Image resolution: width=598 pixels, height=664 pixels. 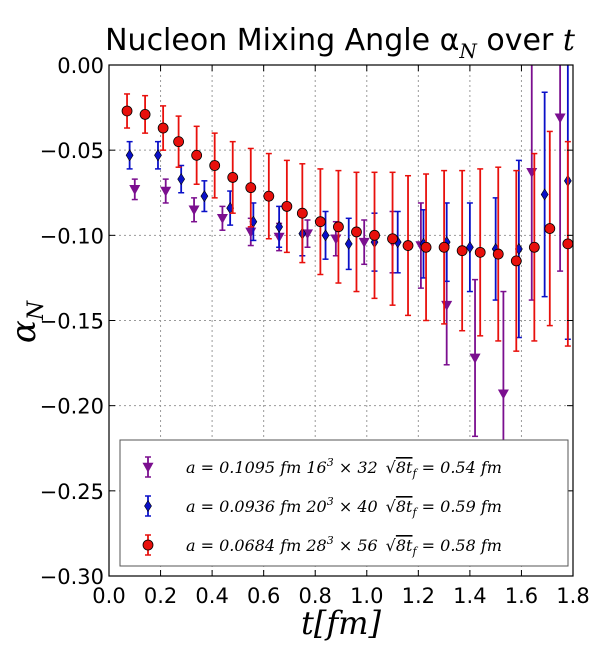 What do you see at coordinates (263, 596) in the screenshot?
I see `x-tick-label: 0.6` at bounding box center [263, 596].